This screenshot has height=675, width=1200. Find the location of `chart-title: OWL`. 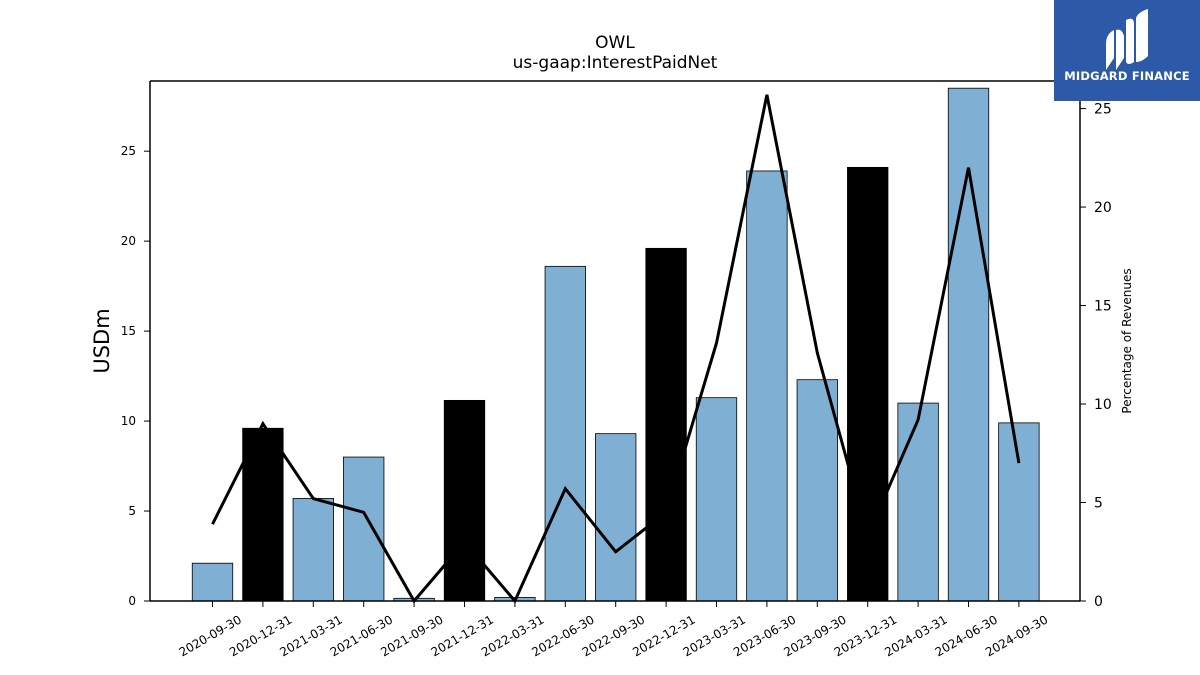

chart-title: OWL is located at coordinates (615, 43).